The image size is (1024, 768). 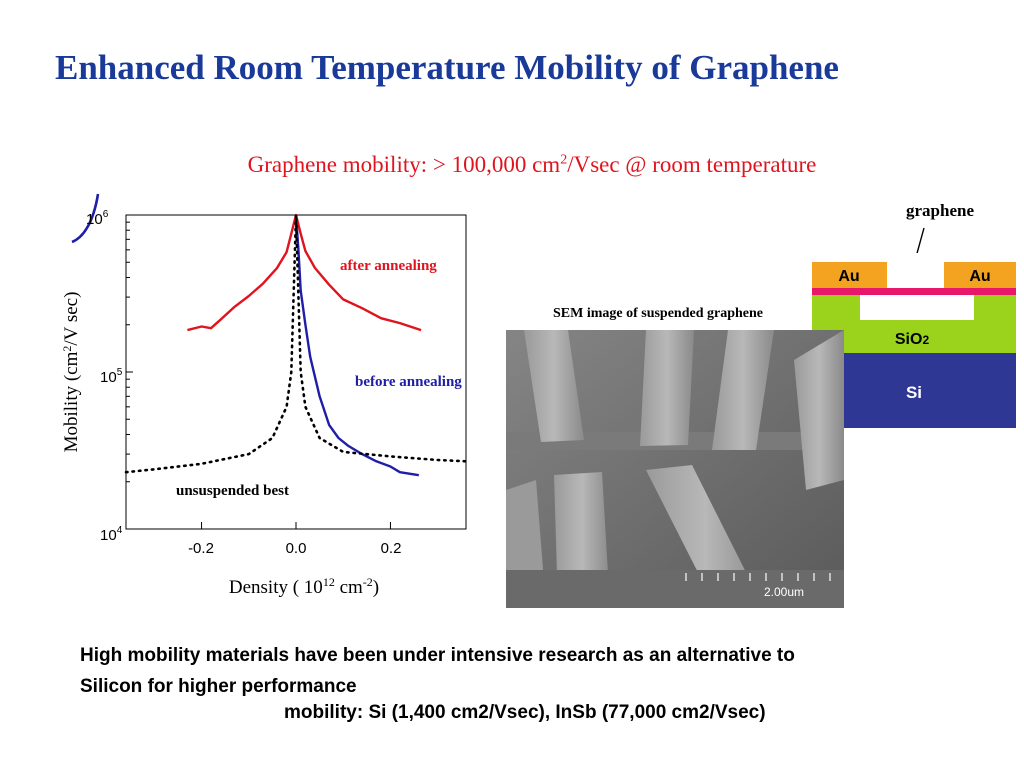 I want to click on si-layer, so click(x=914, y=390).